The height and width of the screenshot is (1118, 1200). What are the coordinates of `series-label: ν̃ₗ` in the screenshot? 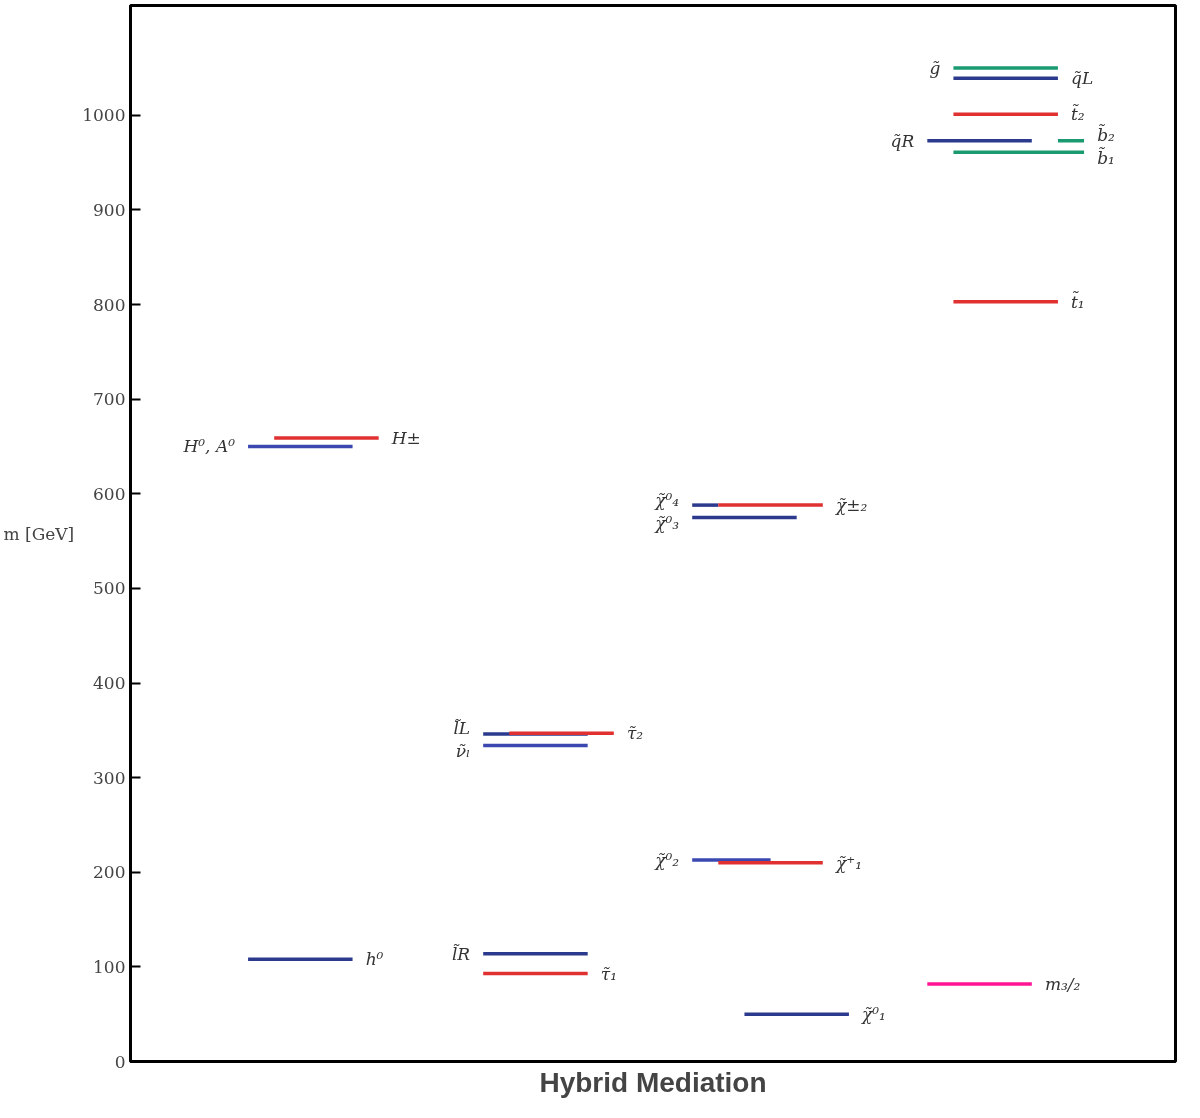 It's located at (463, 751).